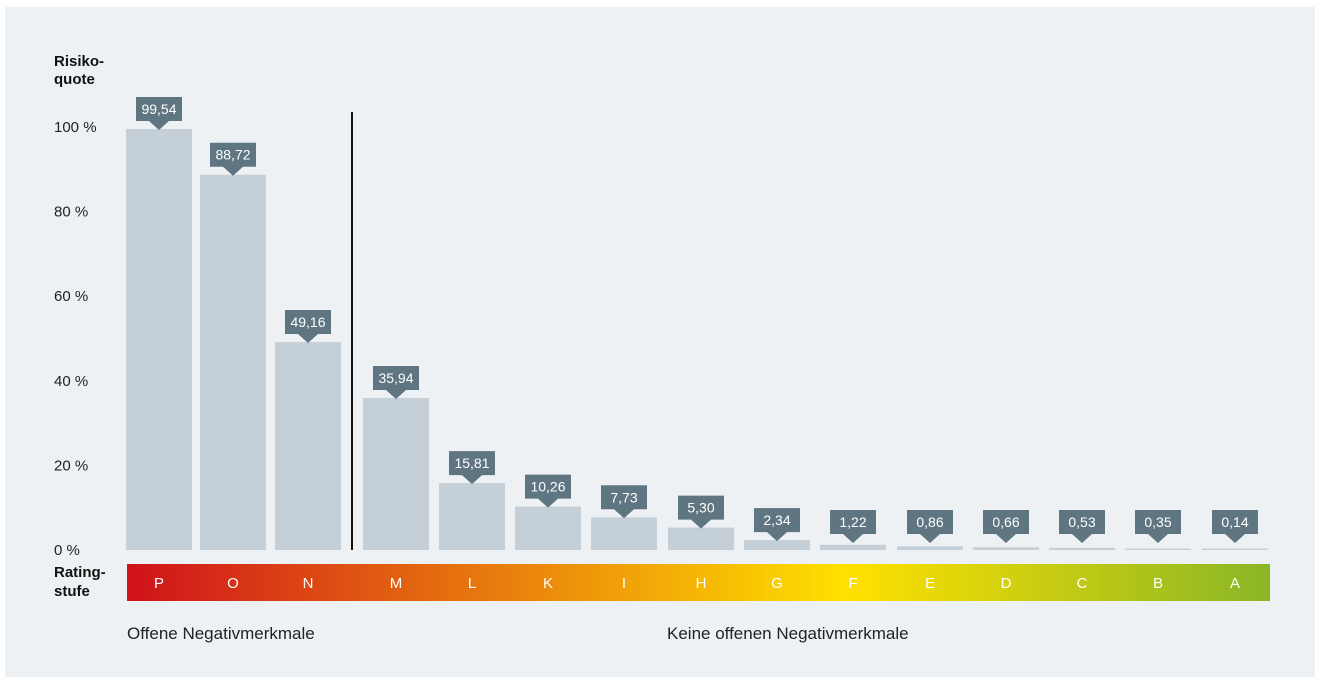  Describe the element at coordinates (67, 550) in the screenshot. I see `y-tick-label: 0 %` at that location.